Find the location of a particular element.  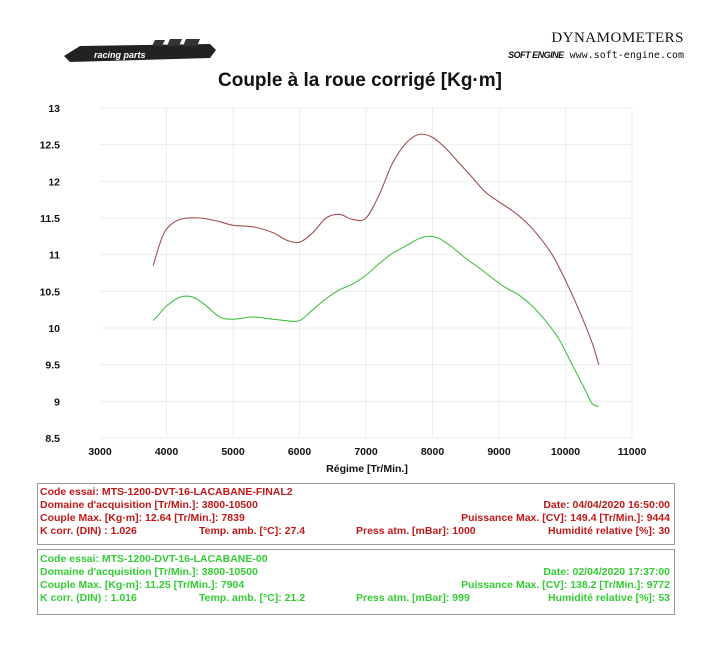

y-tick-label: 10 is located at coordinates (54, 329).